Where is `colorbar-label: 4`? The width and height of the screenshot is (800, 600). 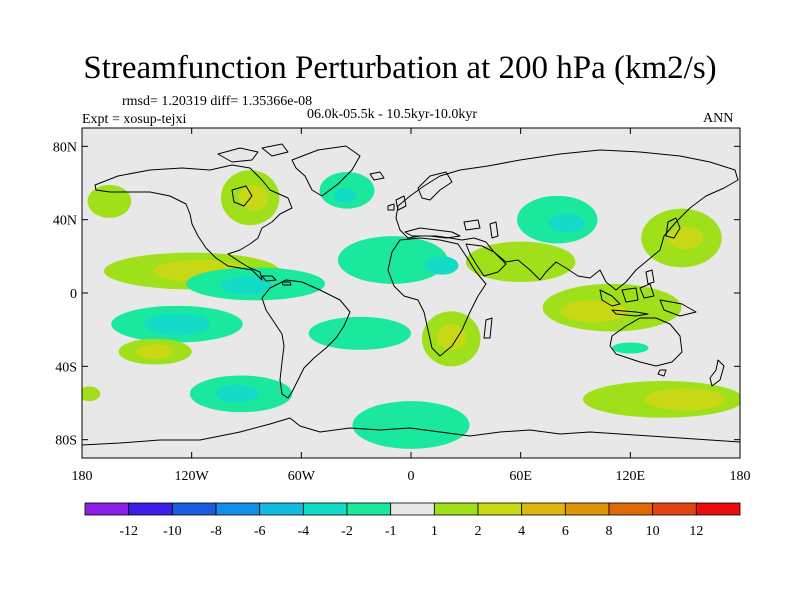 colorbar-label: 4 is located at coordinates (521, 531).